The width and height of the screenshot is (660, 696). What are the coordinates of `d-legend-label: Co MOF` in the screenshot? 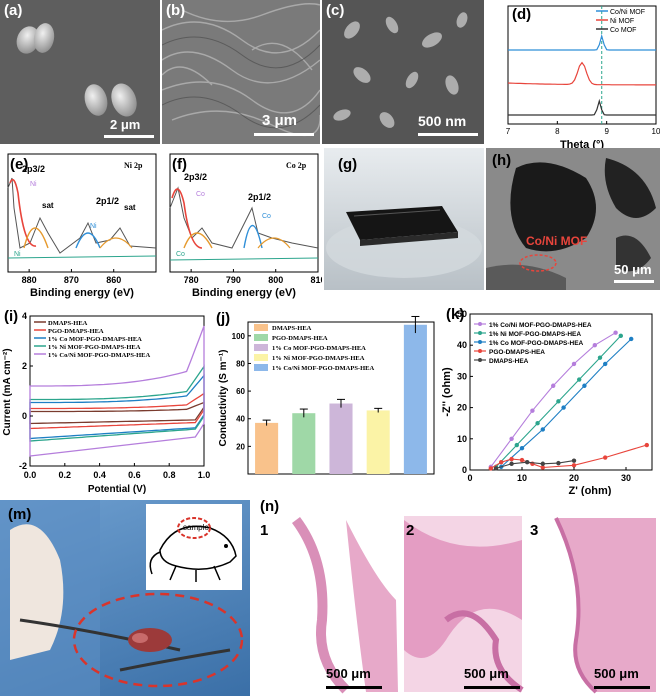 It's located at (623, 30).